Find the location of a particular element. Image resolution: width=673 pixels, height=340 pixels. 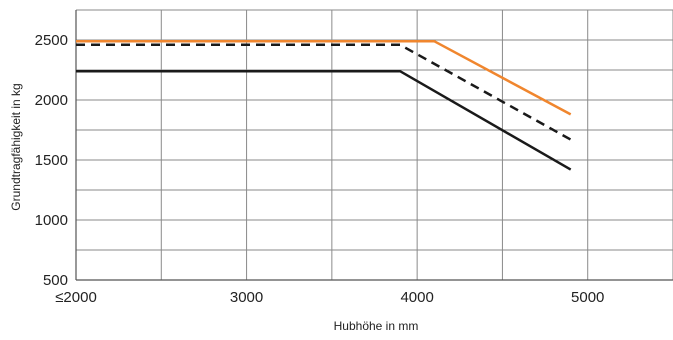

y-tick-label-3: 2000 is located at coordinates (51, 100).